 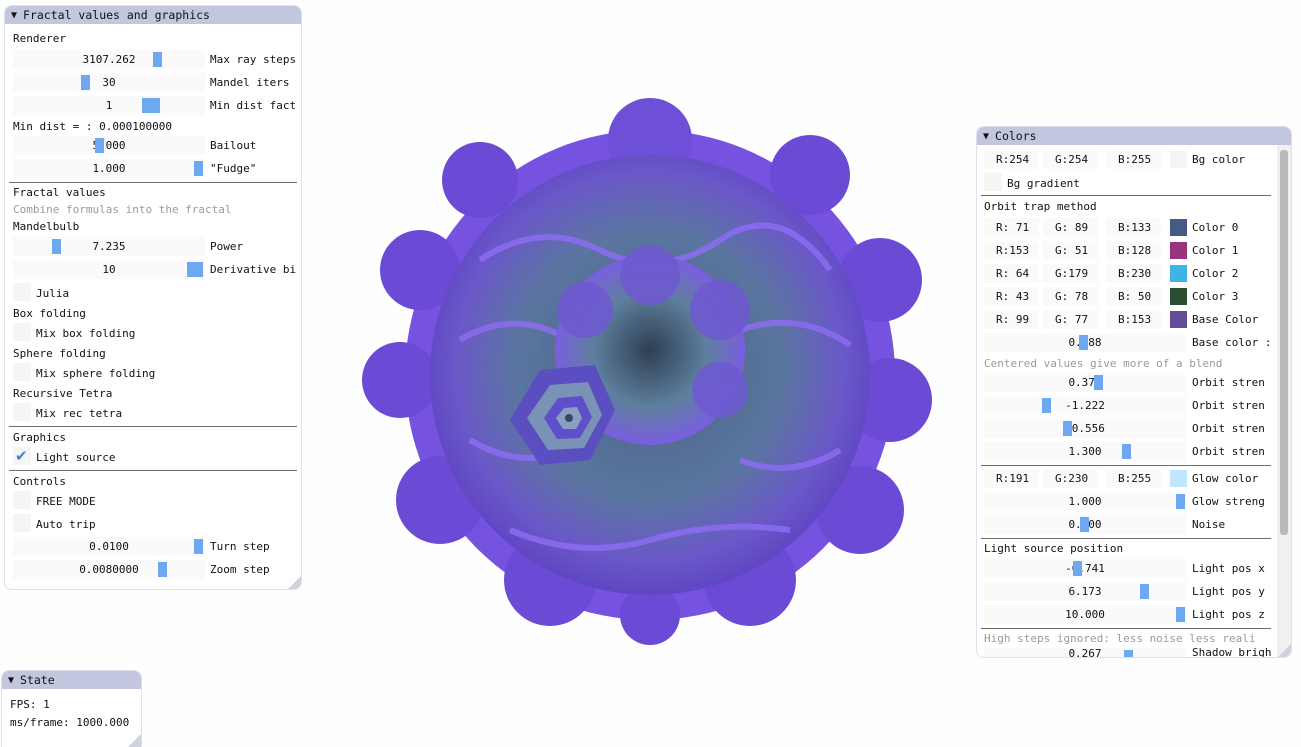 I want to click on orbit-strength-3-slider: 1.300, so click(x=1085, y=451).